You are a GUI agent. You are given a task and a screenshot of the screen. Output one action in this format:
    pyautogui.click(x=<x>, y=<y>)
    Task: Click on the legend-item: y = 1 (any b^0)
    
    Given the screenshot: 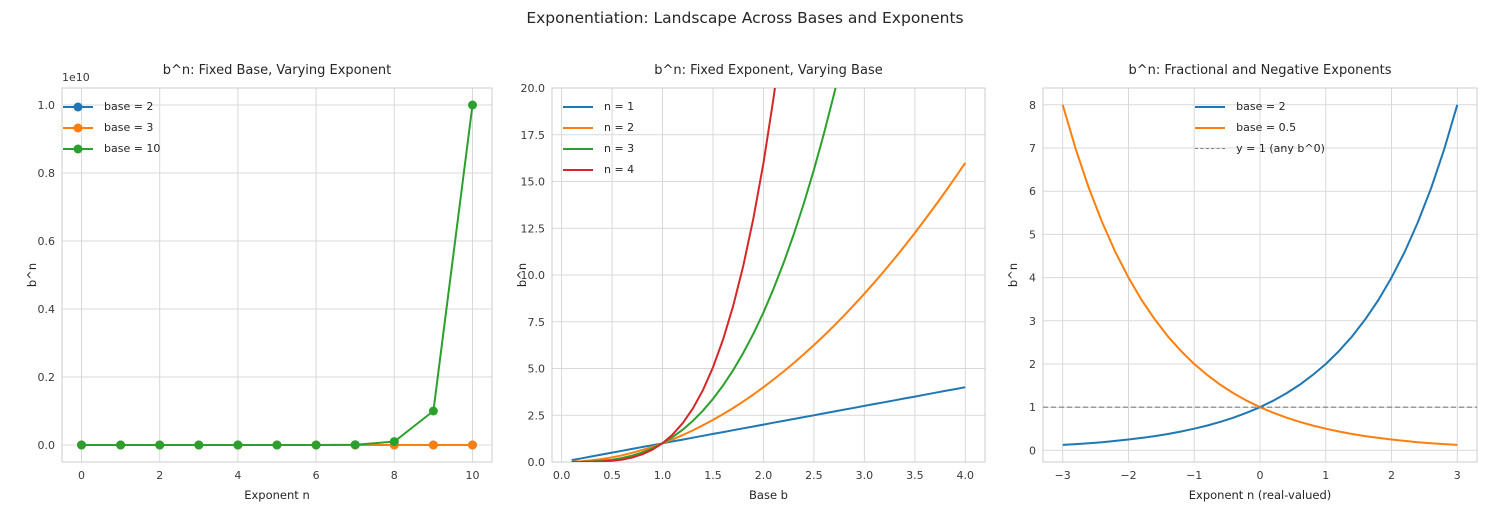 What is the action you would take?
    pyautogui.click(x=1260, y=148)
    